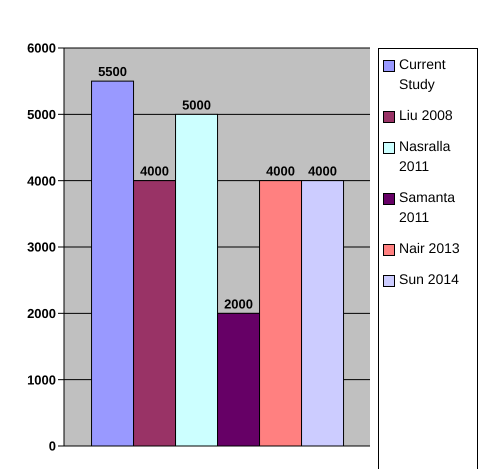  Describe the element at coordinates (41, 114) in the screenshot. I see `y-tick-label: 5000` at that location.